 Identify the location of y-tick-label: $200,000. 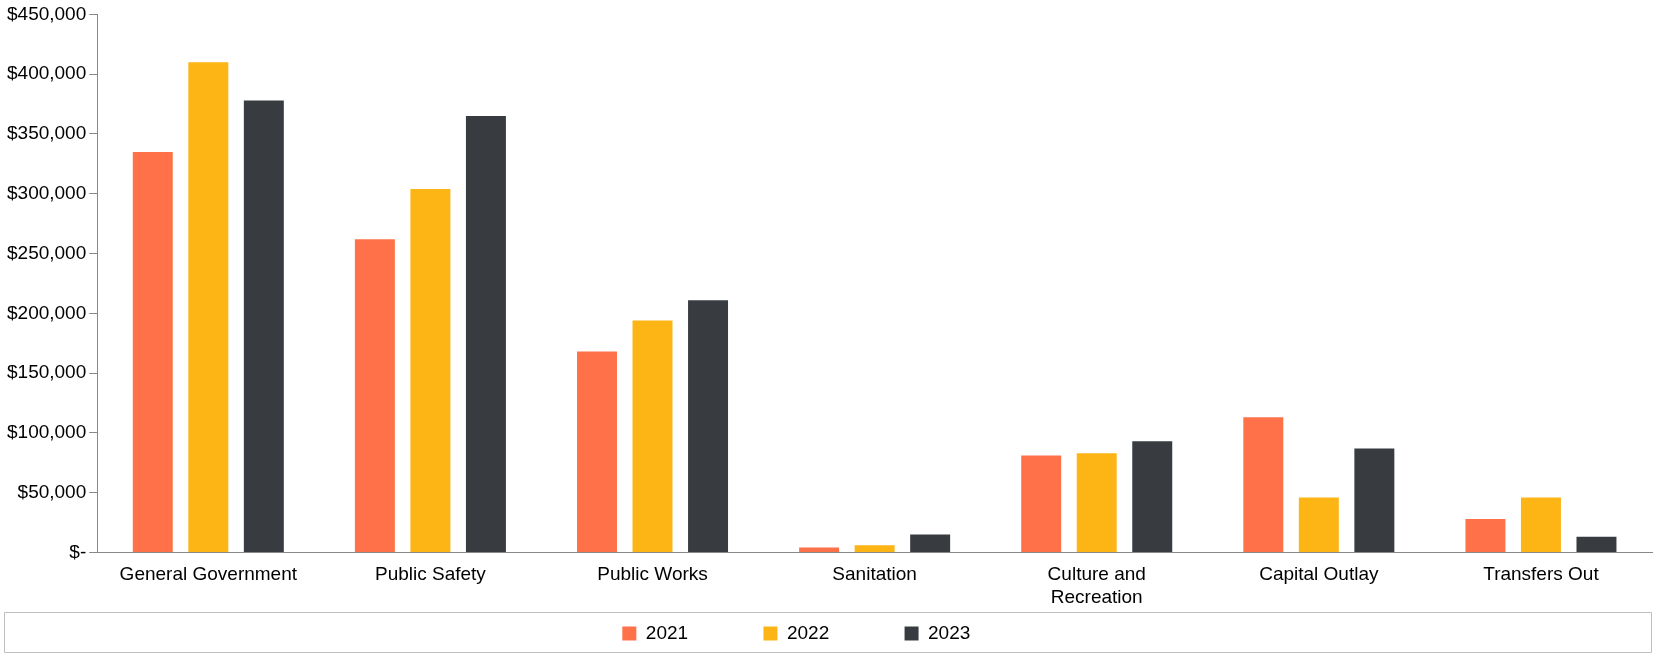
(47, 312).